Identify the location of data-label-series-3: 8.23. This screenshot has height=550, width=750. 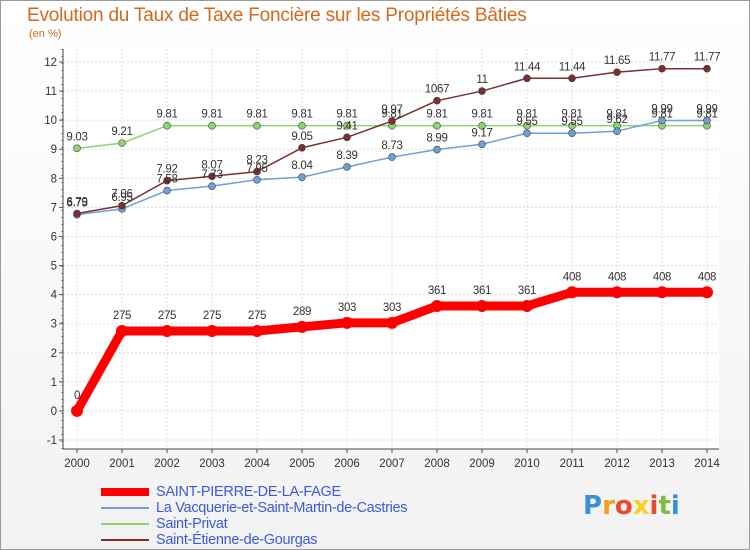
(256, 161).